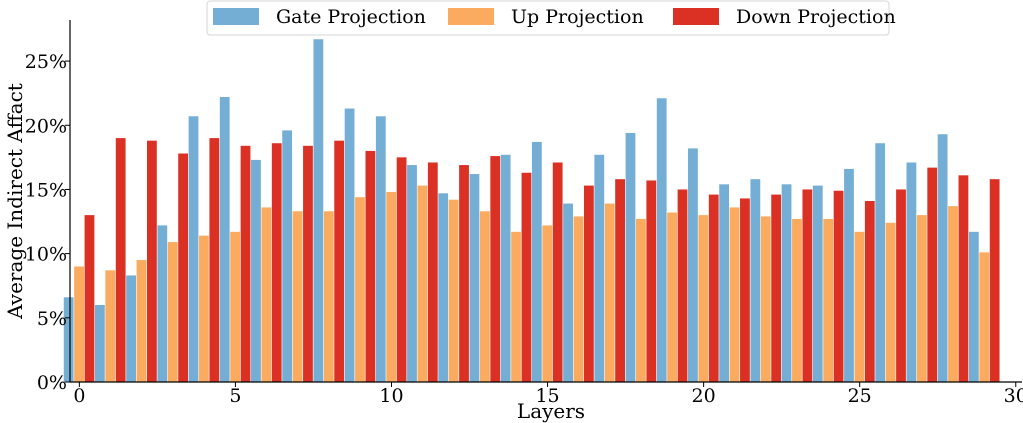 The image size is (1023, 423). What do you see at coordinates (235, 396) in the screenshot?
I see `x-tick-label: 5` at bounding box center [235, 396].